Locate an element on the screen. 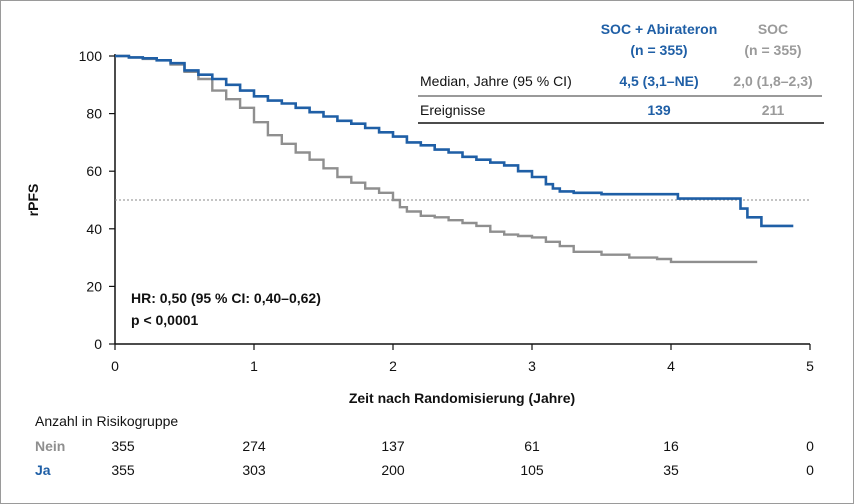  legend-row-median-abirateron: 4,5 (3,1–NE) is located at coordinates (658, 81).